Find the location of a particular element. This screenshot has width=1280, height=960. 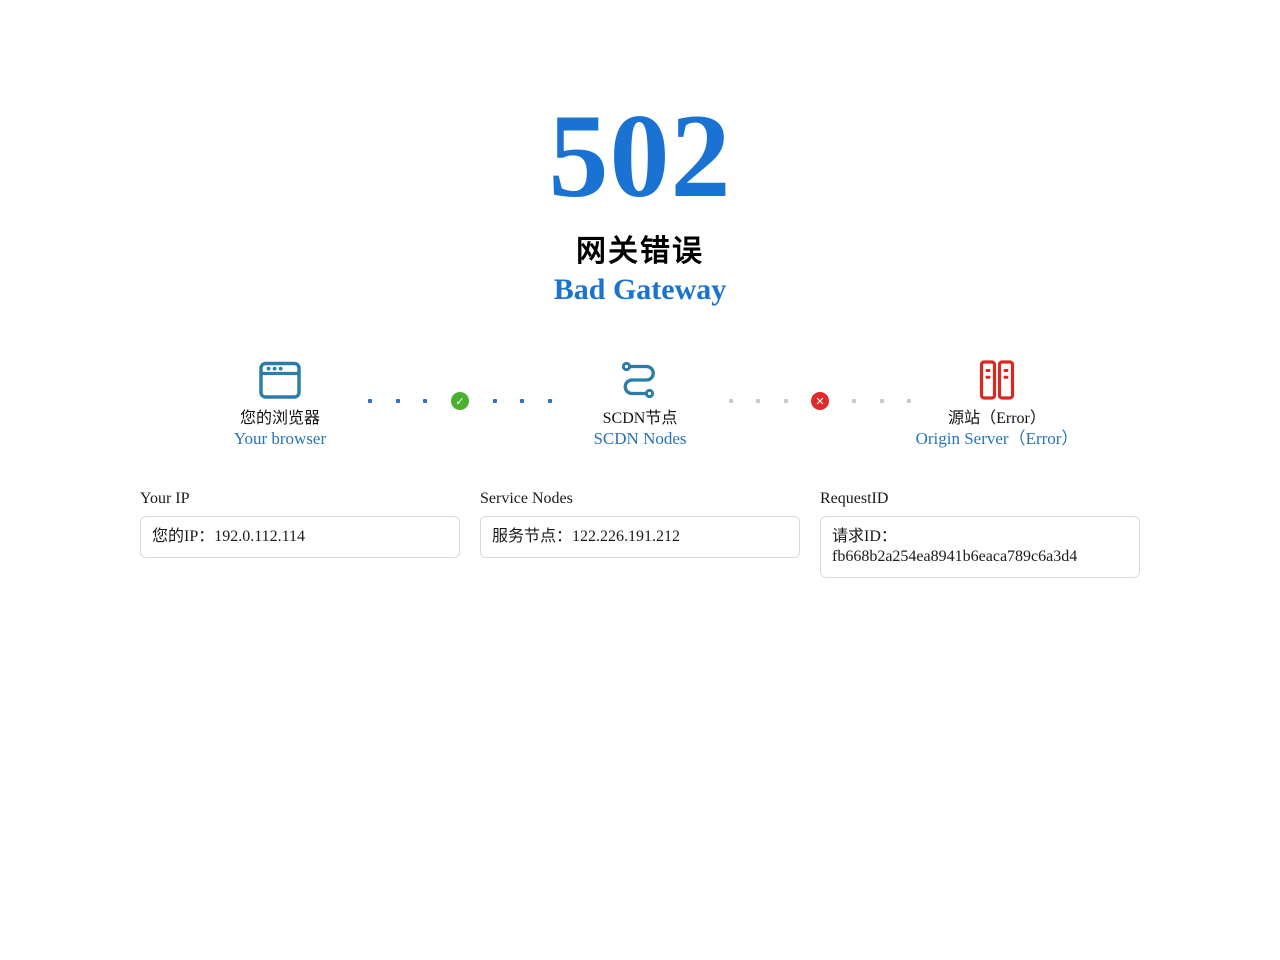

browser-label-en: Your browser is located at coordinates (280, 438).